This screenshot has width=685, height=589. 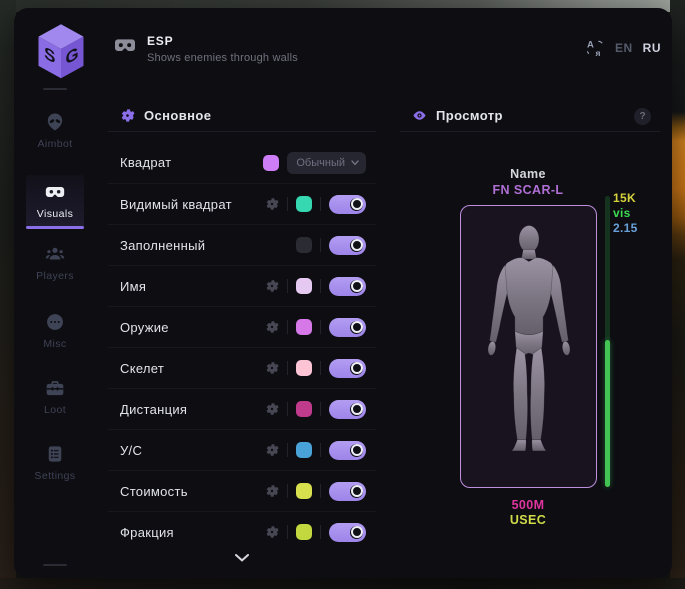 What do you see at coordinates (242, 203) in the screenshot?
I see `esp-setting-row: Видимый квадрат` at bounding box center [242, 203].